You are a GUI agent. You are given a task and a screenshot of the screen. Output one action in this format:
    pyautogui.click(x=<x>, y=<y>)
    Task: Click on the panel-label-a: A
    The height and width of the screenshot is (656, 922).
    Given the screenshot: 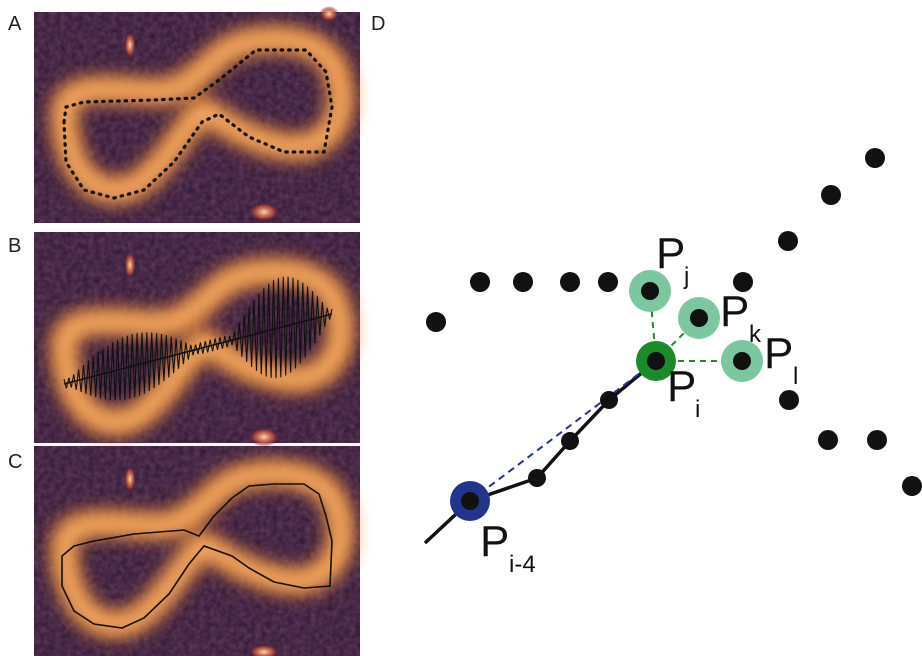 What is the action you would take?
    pyautogui.click(x=15, y=24)
    